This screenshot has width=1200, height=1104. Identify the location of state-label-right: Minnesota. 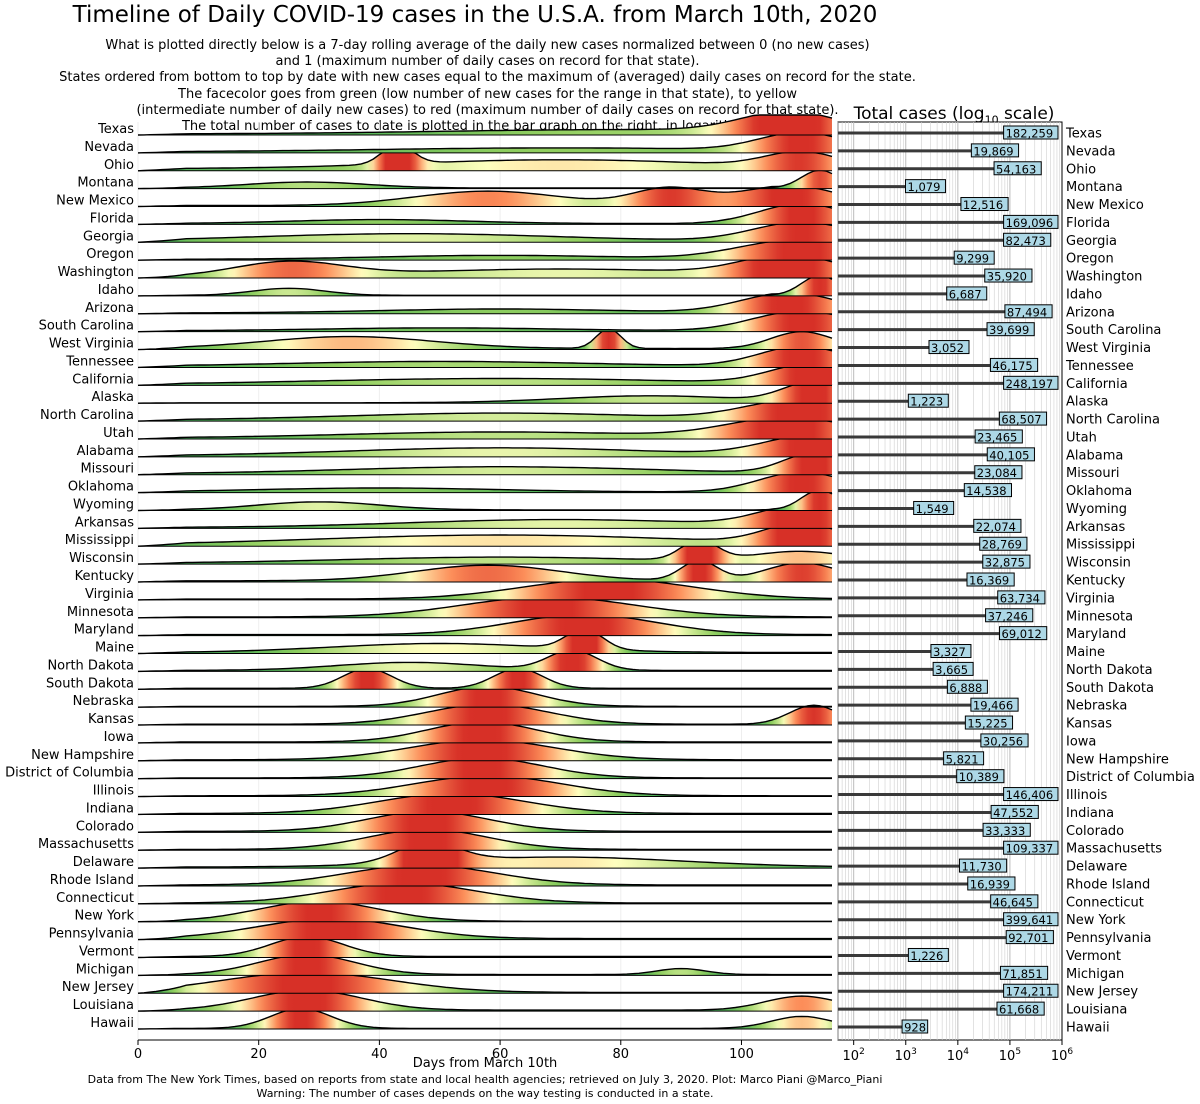
(1099, 616).